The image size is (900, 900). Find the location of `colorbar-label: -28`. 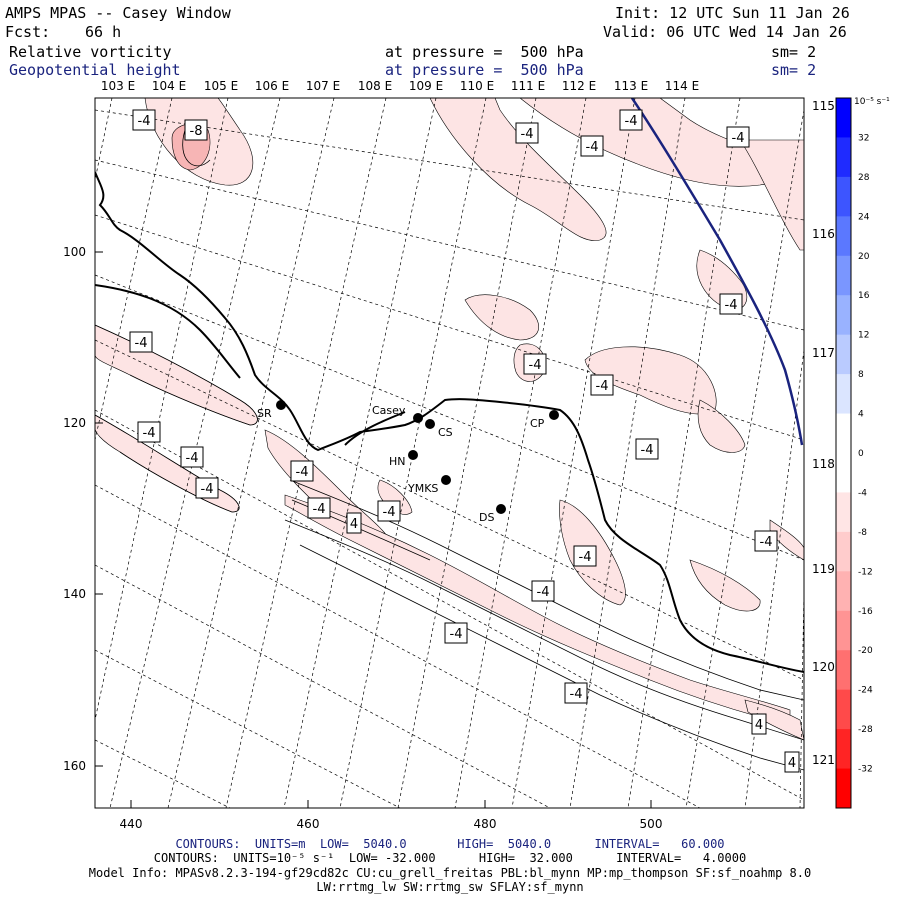

colorbar-label: -28 is located at coordinates (865, 730).